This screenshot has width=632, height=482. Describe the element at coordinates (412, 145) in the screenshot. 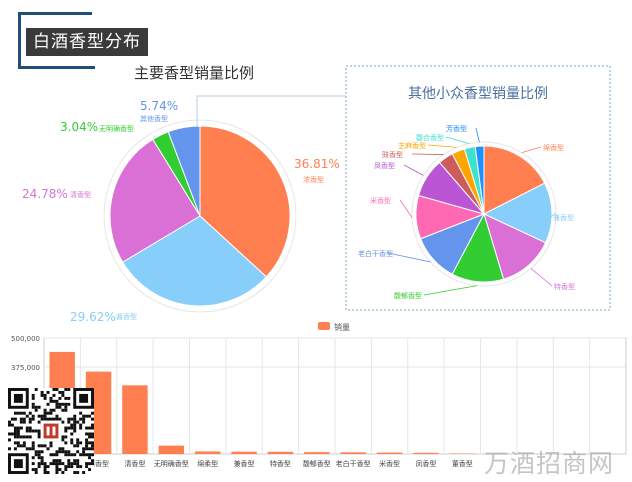

I see `sub-pie-label: 芝麻香型` at that location.